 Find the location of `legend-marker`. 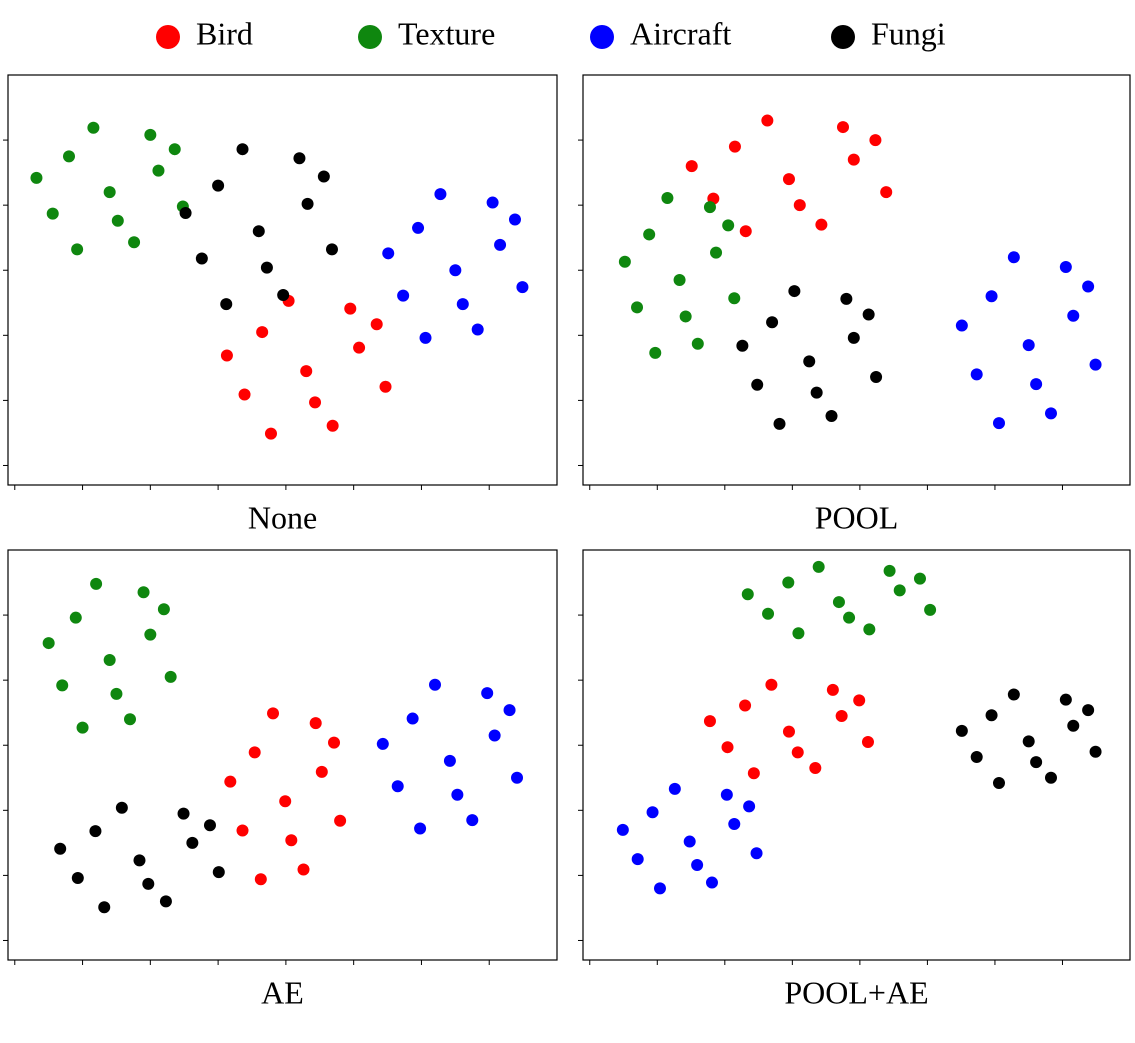

legend-marker is located at coordinates (168, 37).